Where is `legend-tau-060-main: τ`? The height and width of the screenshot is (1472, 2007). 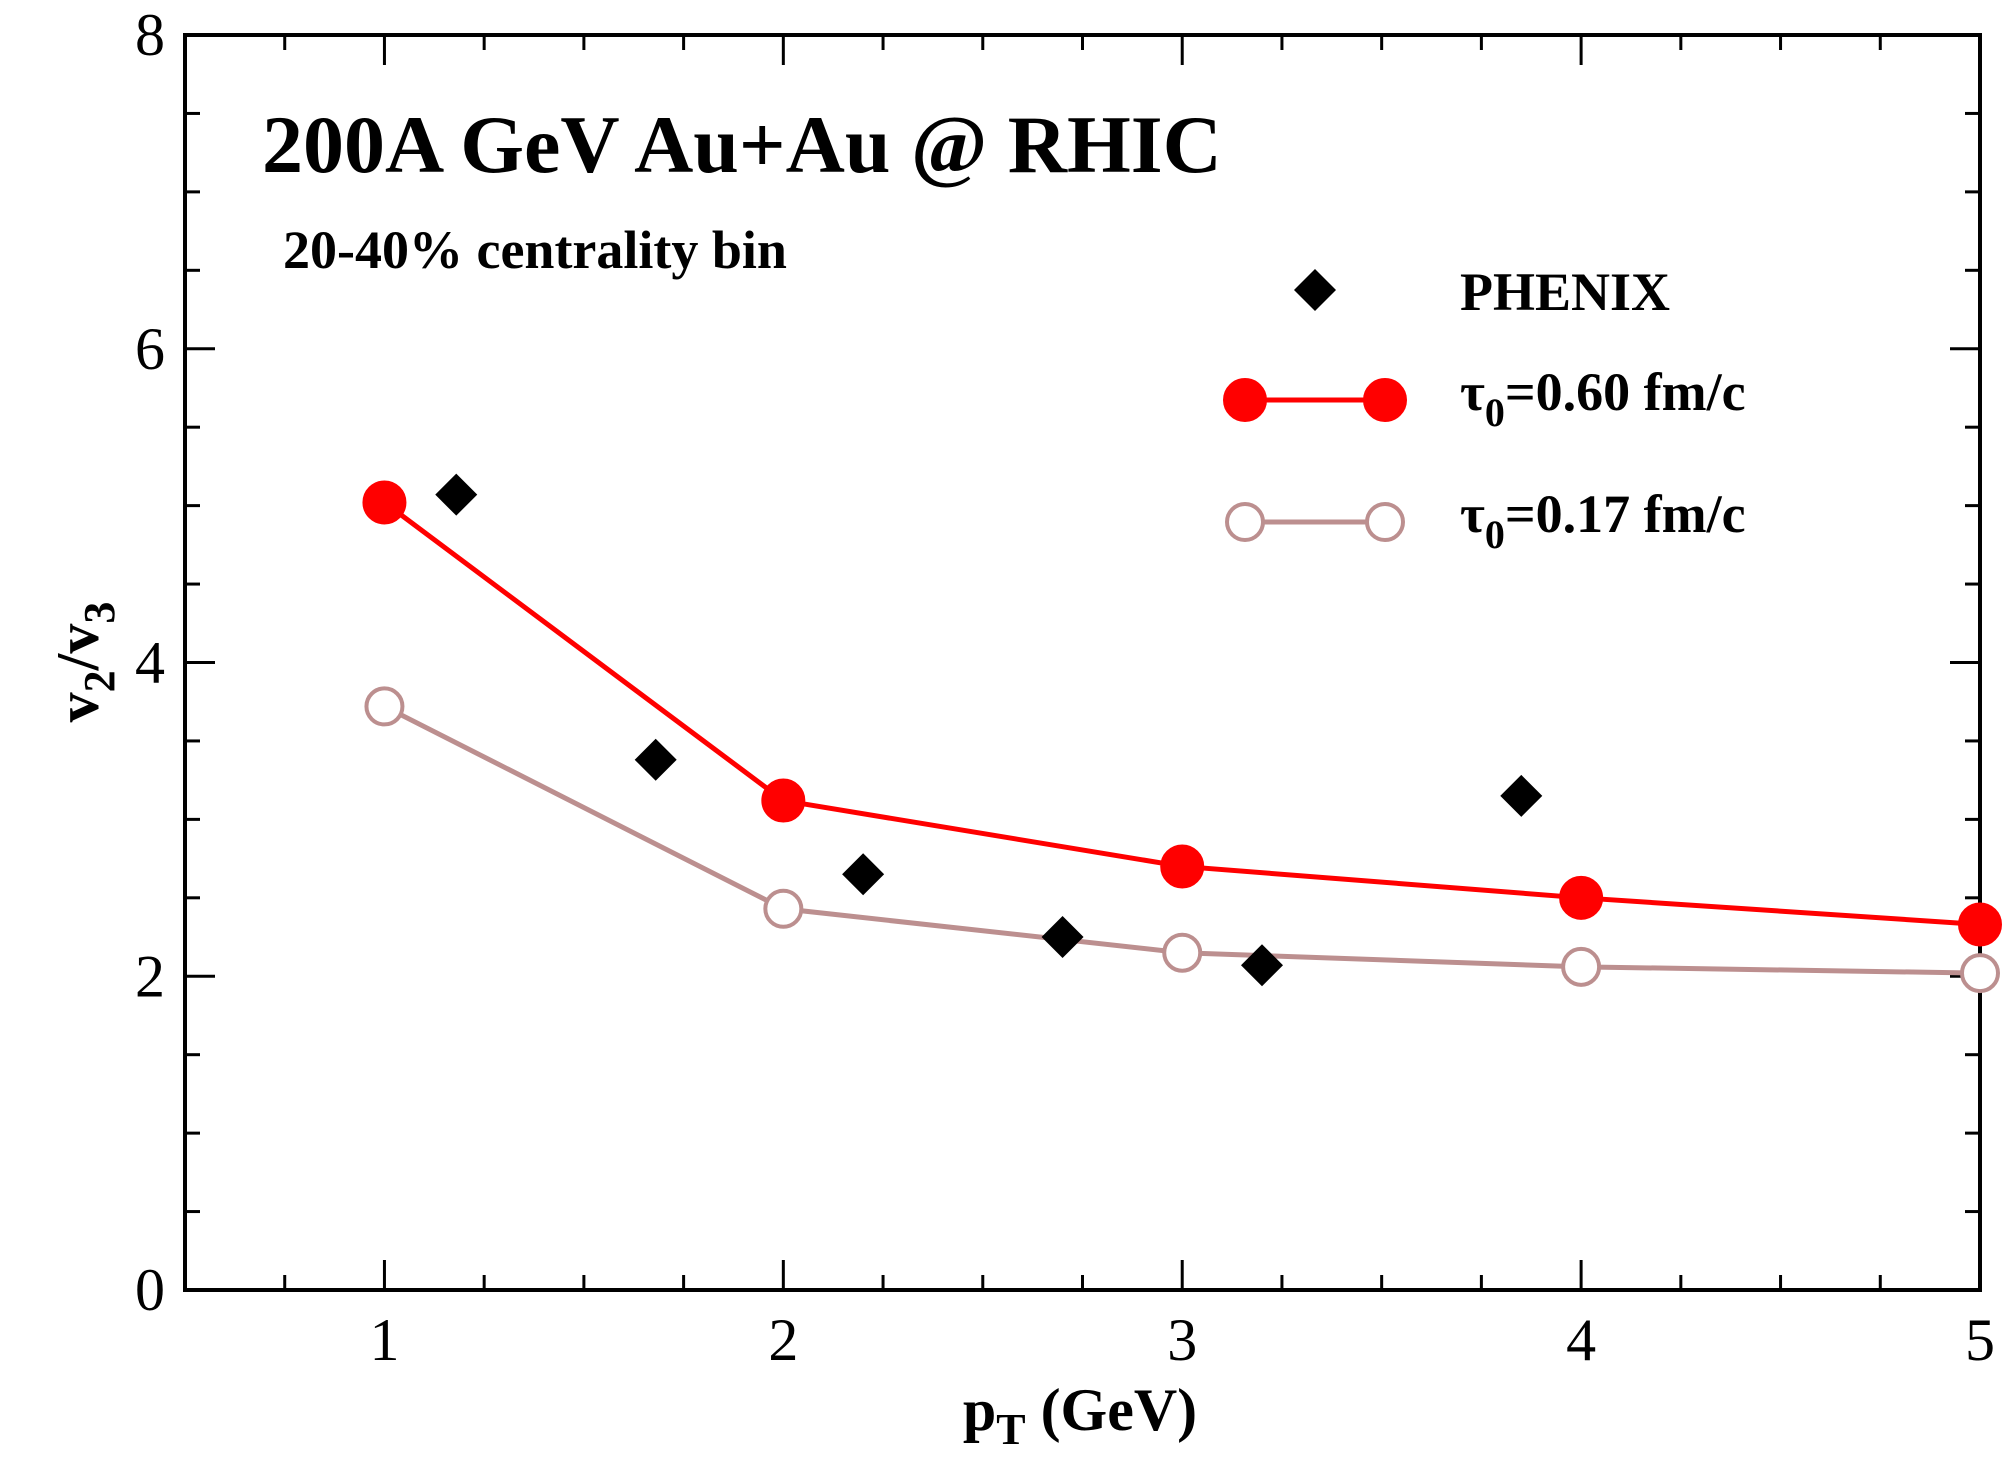 legend-tau-060-main: τ is located at coordinates (1472, 392).